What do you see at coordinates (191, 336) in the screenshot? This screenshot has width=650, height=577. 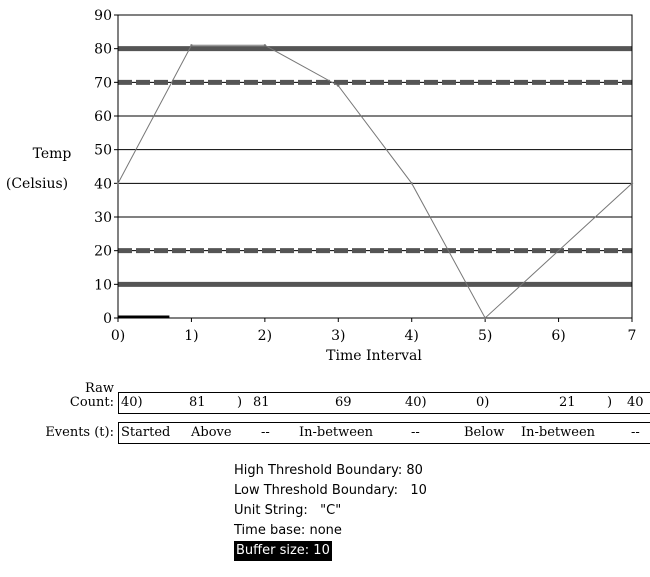 I see `x-tick-label-1: 1)` at bounding box center [191, 336].